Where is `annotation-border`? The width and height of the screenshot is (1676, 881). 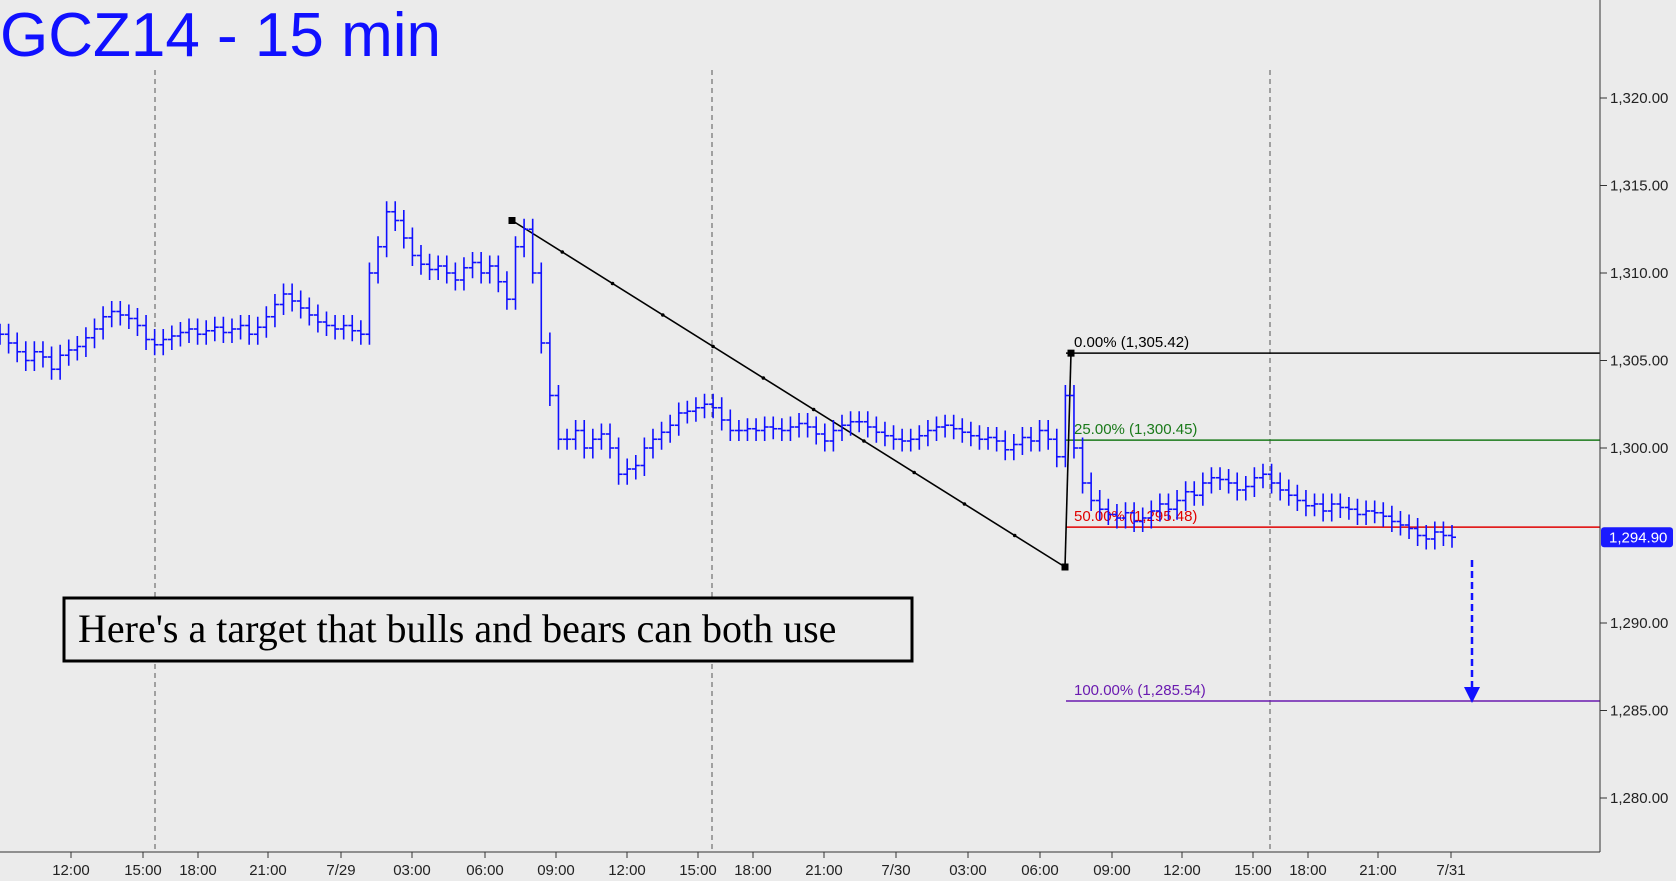 annotation-border is located at coordinates (488, 629).